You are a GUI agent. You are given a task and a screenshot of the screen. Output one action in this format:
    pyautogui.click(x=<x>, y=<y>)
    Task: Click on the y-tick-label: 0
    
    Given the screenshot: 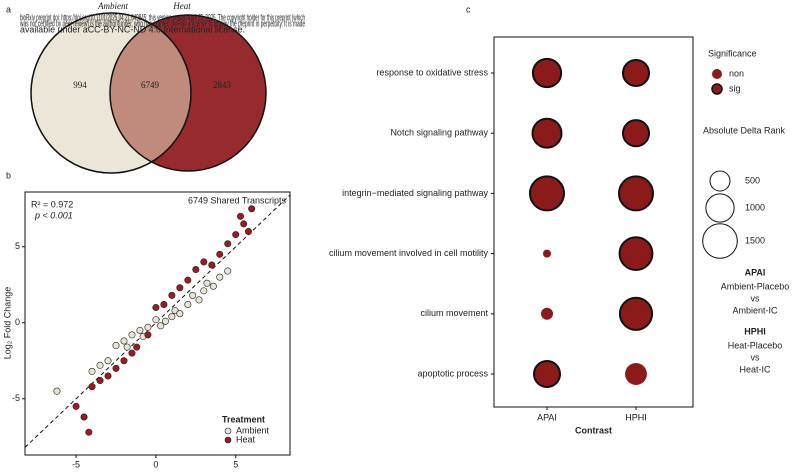 What is the action you would take?
    pyautogui.click(x=17, y=322)
    